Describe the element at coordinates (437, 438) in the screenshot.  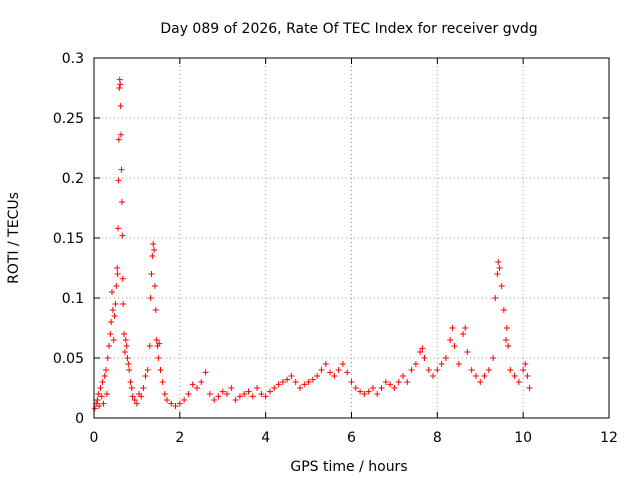
I see `x-tick-label: 8` at that location.